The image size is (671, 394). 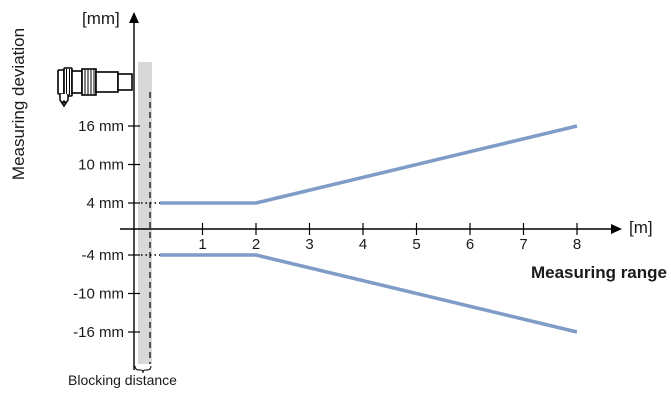 I want to click on y-tick-label: -16 mm, so click(x=98, y=332).